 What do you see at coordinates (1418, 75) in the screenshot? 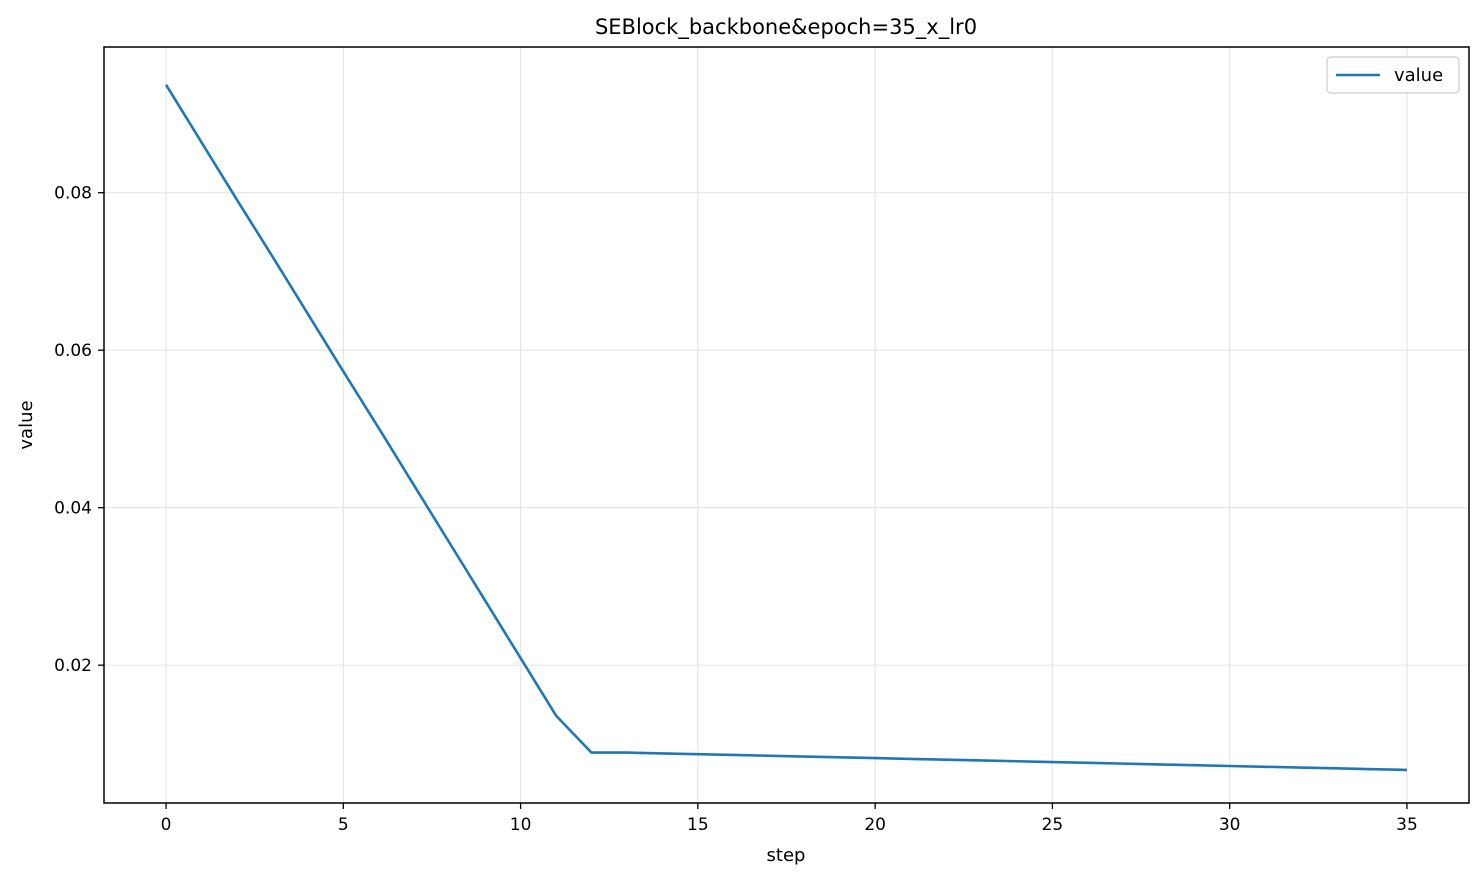
I see `legend-label-value: value` at bounding box center [1418, 75].